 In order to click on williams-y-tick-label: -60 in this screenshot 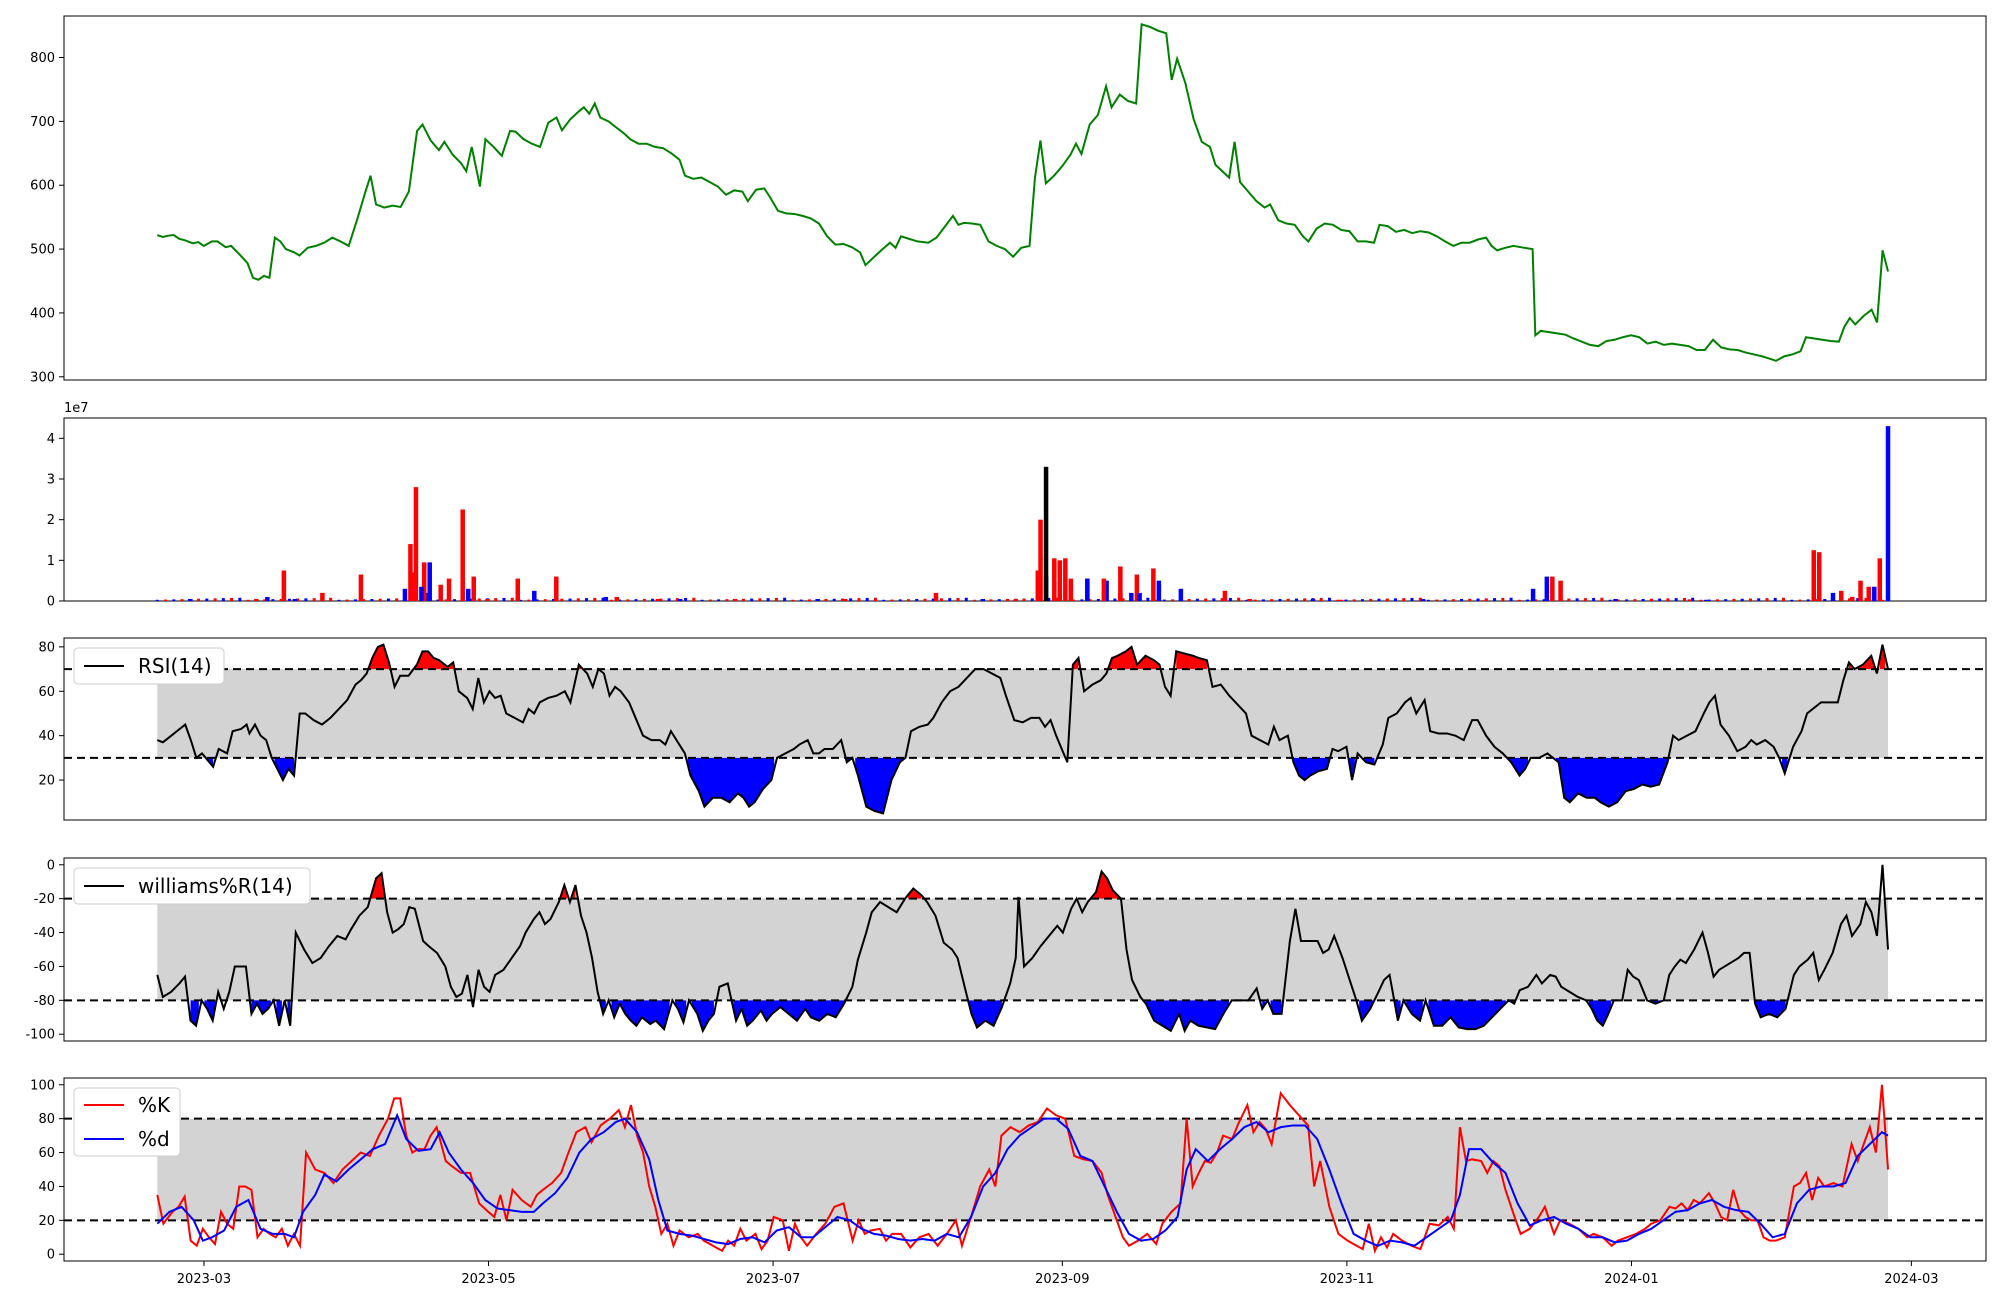, I will do `click(44, 967)`.